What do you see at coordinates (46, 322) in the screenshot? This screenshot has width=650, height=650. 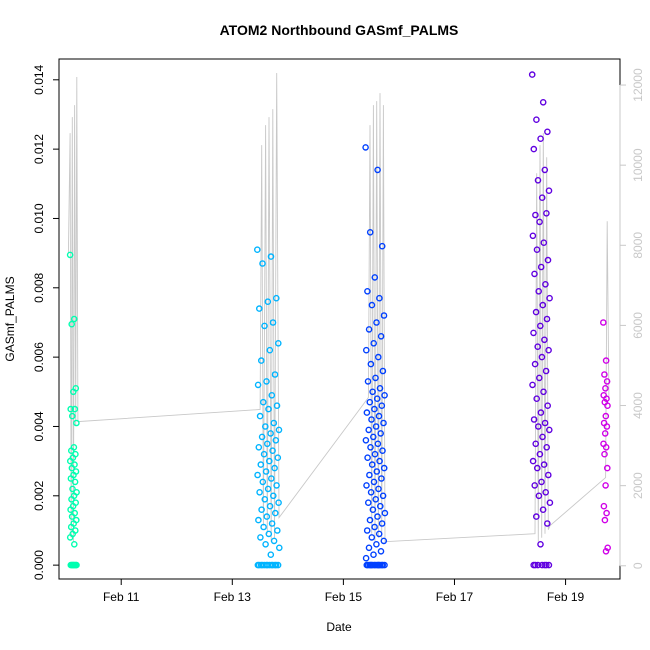 I see `y-axis: 0.000 0.002 0.004 0.006 0.008 0.010 0.012 0.014` at bounding box center [46, 322].